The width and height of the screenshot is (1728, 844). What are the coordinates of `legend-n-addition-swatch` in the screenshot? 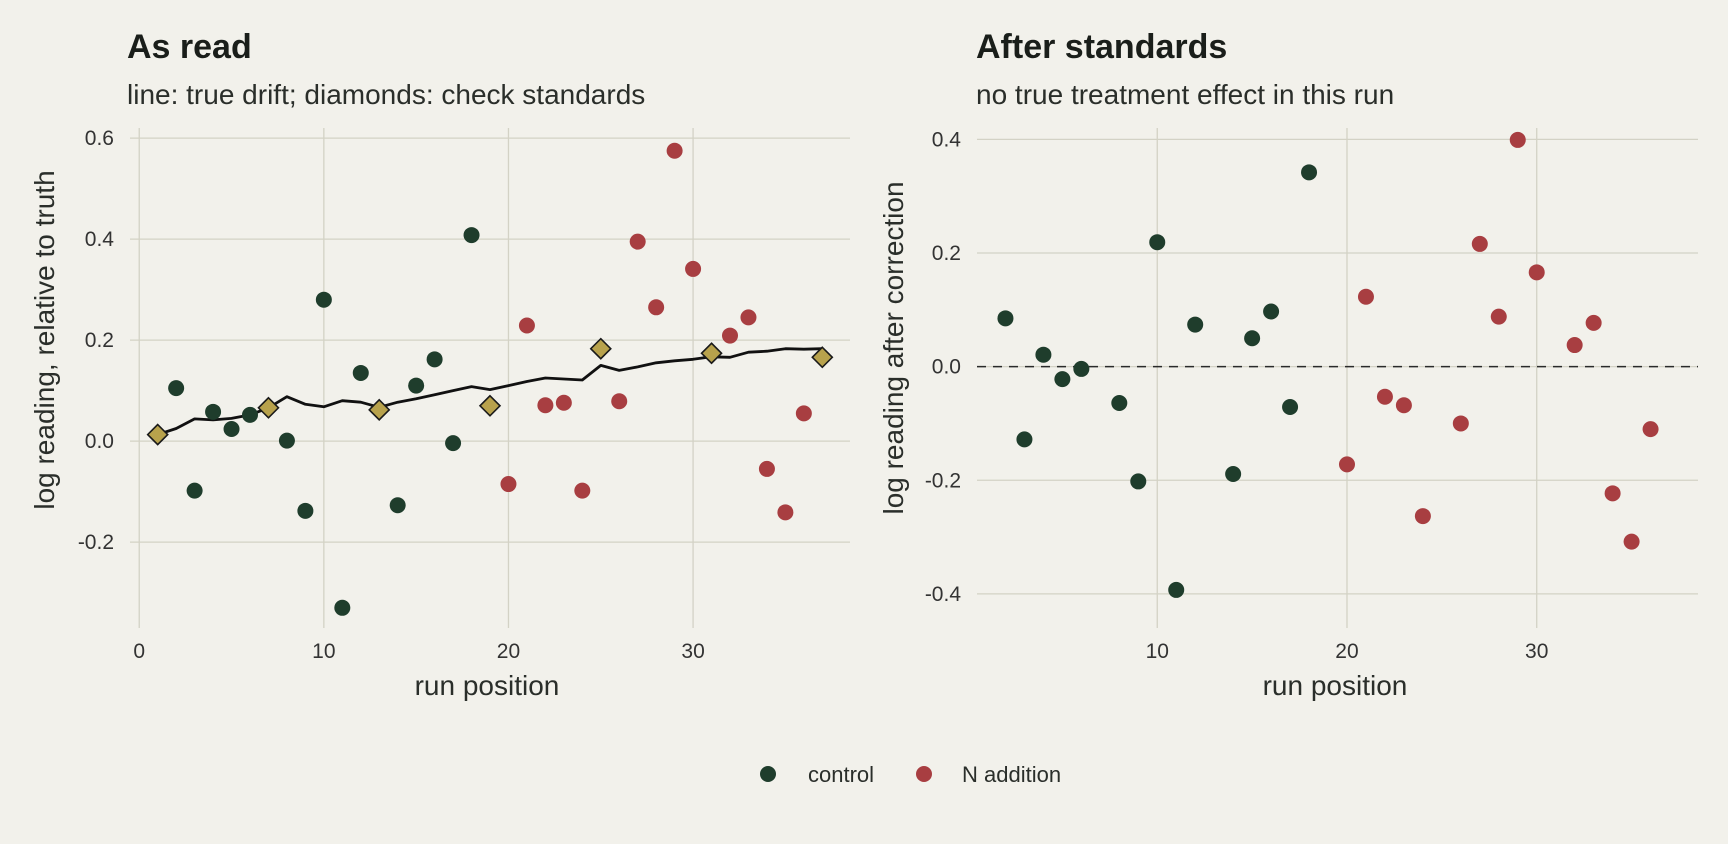 It's located at (924, 774).